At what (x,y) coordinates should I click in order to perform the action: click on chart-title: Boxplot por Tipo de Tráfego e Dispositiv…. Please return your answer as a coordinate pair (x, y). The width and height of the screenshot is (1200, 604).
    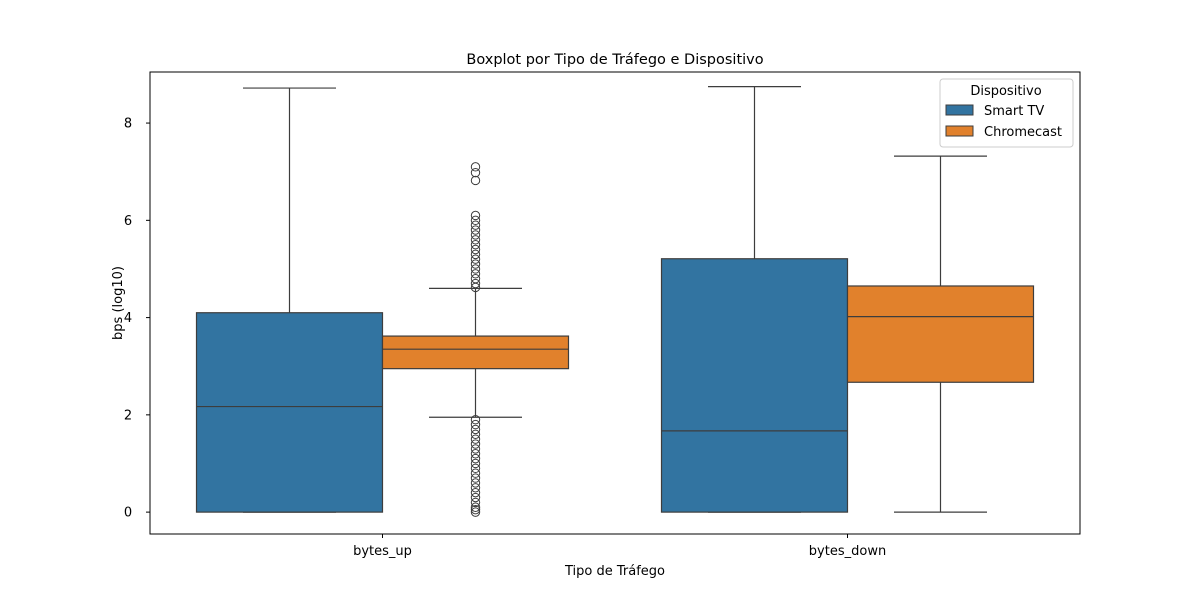
    Looking at the image, I should click on (614, 60).